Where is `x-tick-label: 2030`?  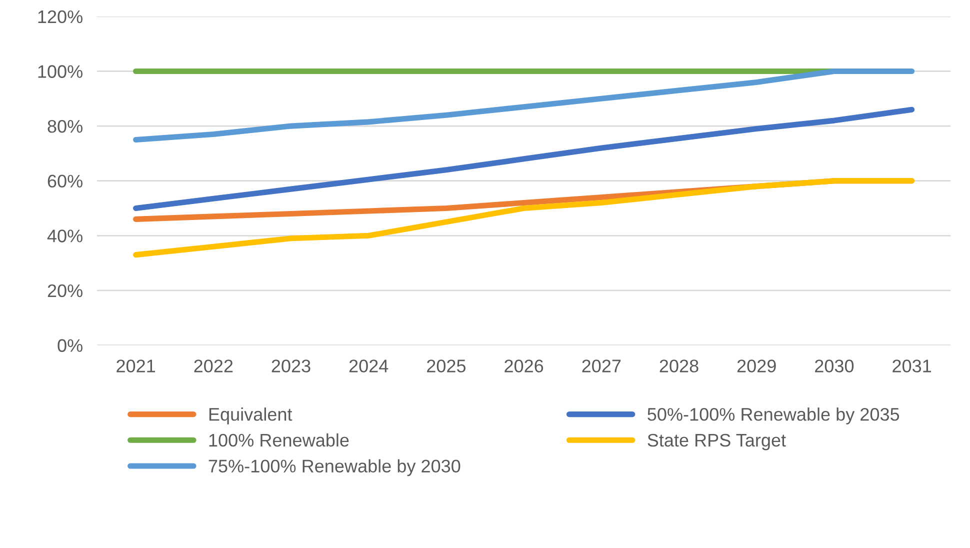 x-tick-label: 2030 is located at coordinates (834, 366).